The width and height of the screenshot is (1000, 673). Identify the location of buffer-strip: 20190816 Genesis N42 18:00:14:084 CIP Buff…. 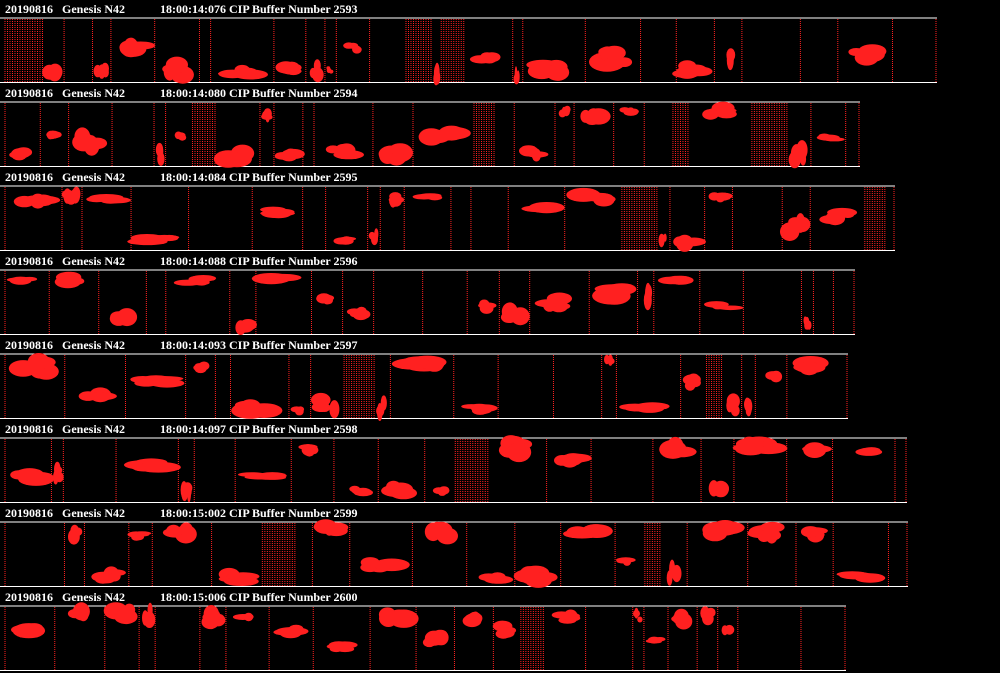
(447, 211).